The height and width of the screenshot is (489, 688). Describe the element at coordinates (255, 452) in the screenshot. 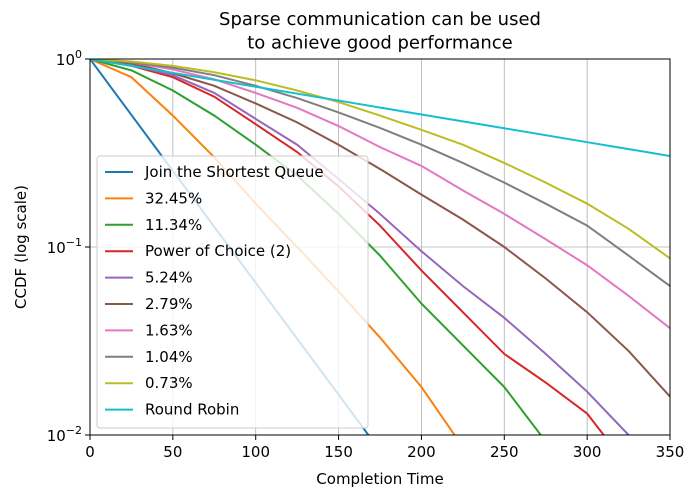

I see `x-tick-label: 100` at that location.